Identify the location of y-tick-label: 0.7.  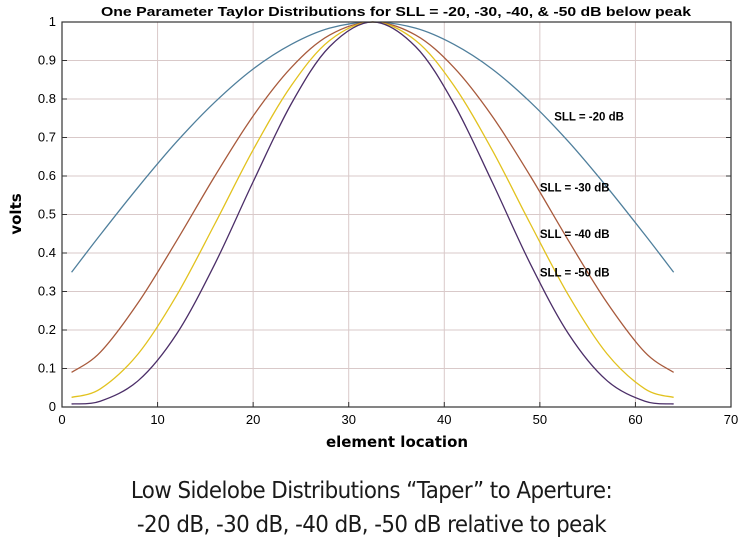
(47, 137).